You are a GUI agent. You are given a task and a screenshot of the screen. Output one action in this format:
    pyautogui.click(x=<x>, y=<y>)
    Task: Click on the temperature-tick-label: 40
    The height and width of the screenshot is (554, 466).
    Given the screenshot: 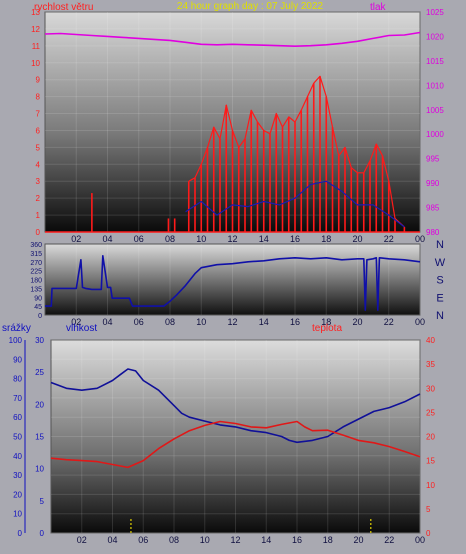 What is the action you would take?
    pyautogui.click(x=430, y=340)
    